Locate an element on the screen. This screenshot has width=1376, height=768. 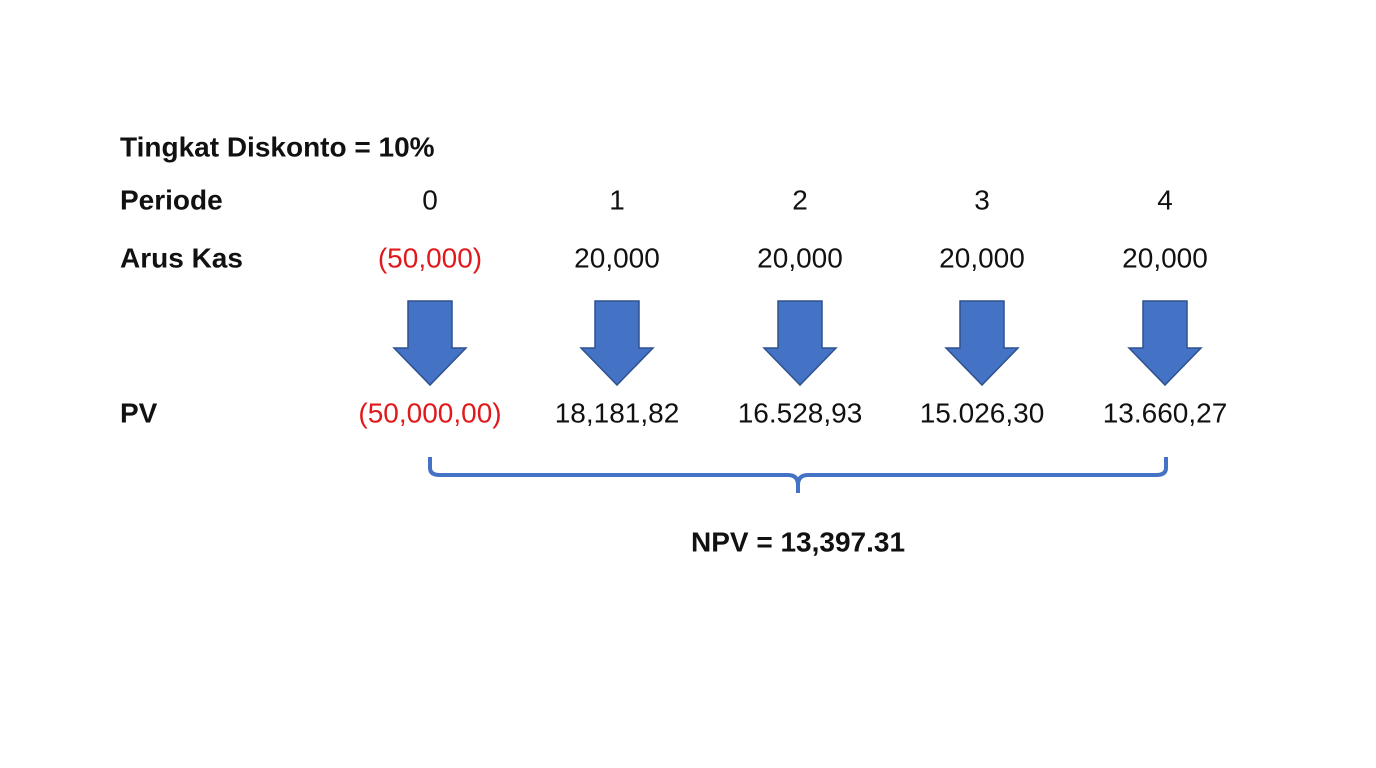
period: 2 is located at coordinates (800, 199).